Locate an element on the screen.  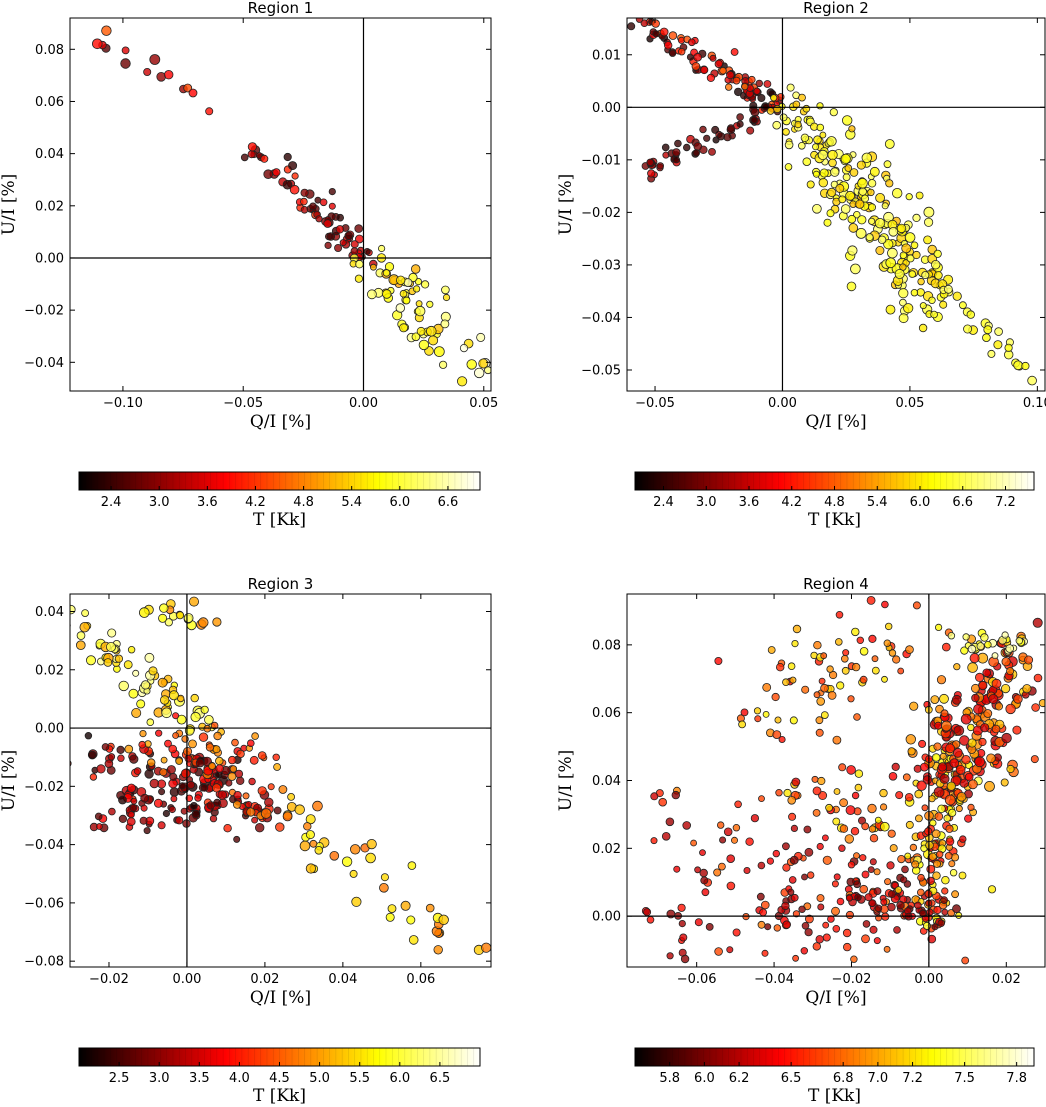
colorbar-tick-label: 4.2 is located at coordinates (255, 502).